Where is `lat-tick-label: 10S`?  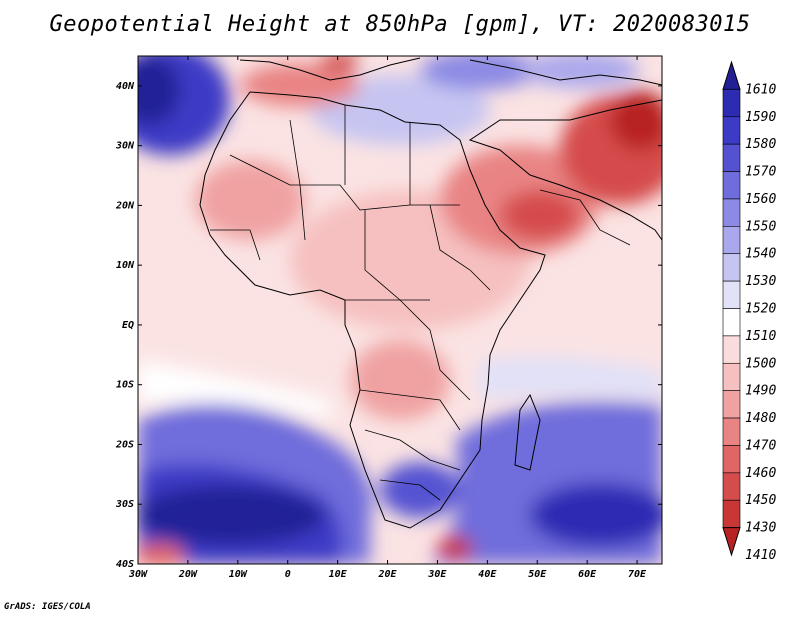
lat-tick-label: 10S is located at coordinates (125, 385).